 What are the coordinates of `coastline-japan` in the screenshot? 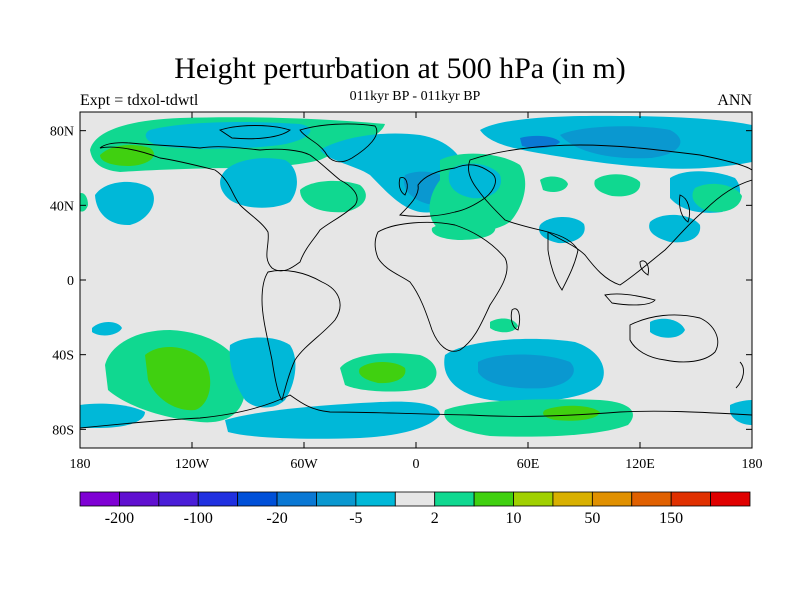 It's located at (685, 208).